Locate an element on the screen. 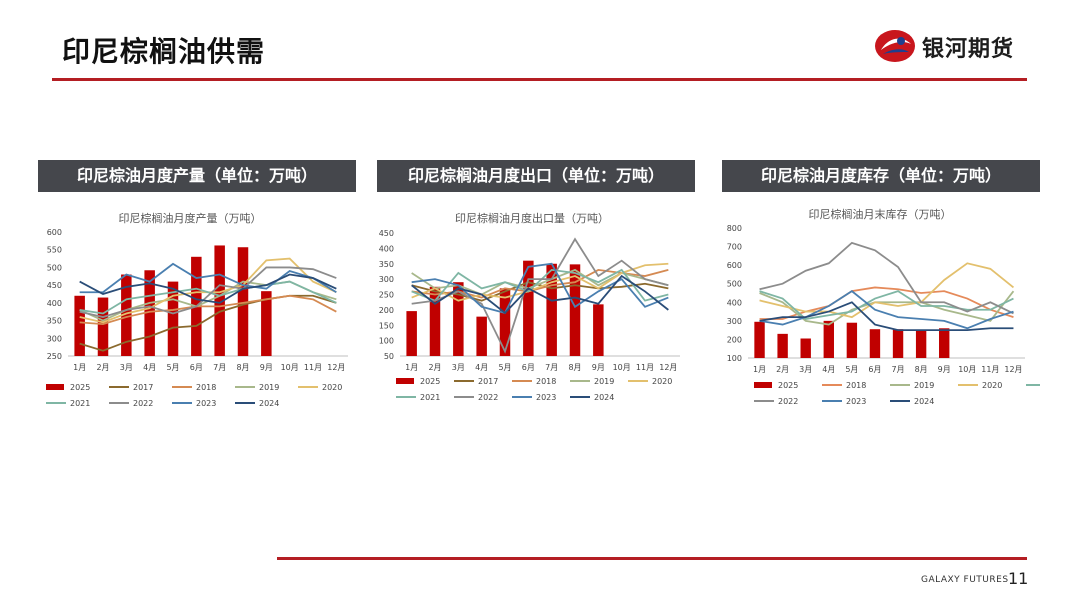 The width and height of the screenshot is (1080, 608). y-tick-label: 450 is located at coordinates (386, 233).